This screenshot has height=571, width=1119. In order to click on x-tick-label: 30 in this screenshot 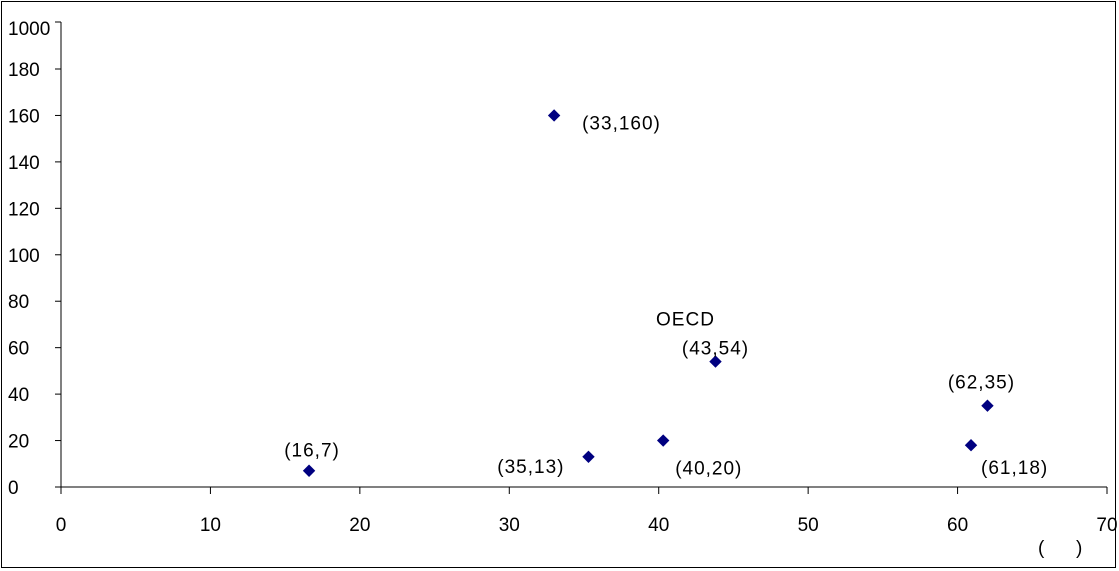, I will do `click(509, 525)`.